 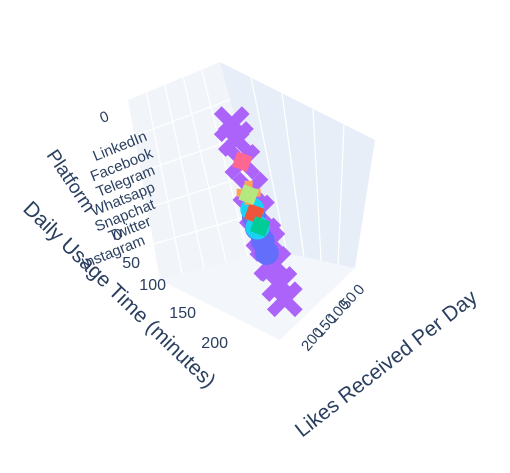 I want to click on y-tick-label: 100, so click(x=152, y=285).